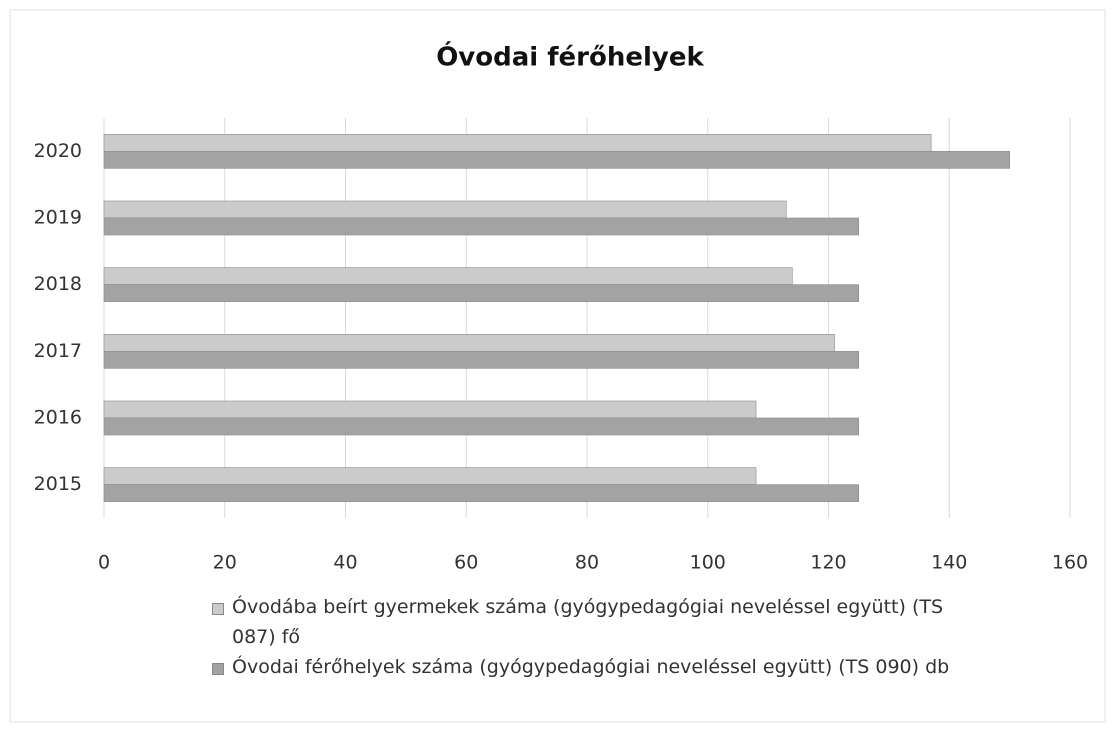 This screenshot has height=732, width=1115. What do you see at coordinates (345, 563) in the screenshot?
I see `x-tick-label: 40` at bounding box center [345, 563].